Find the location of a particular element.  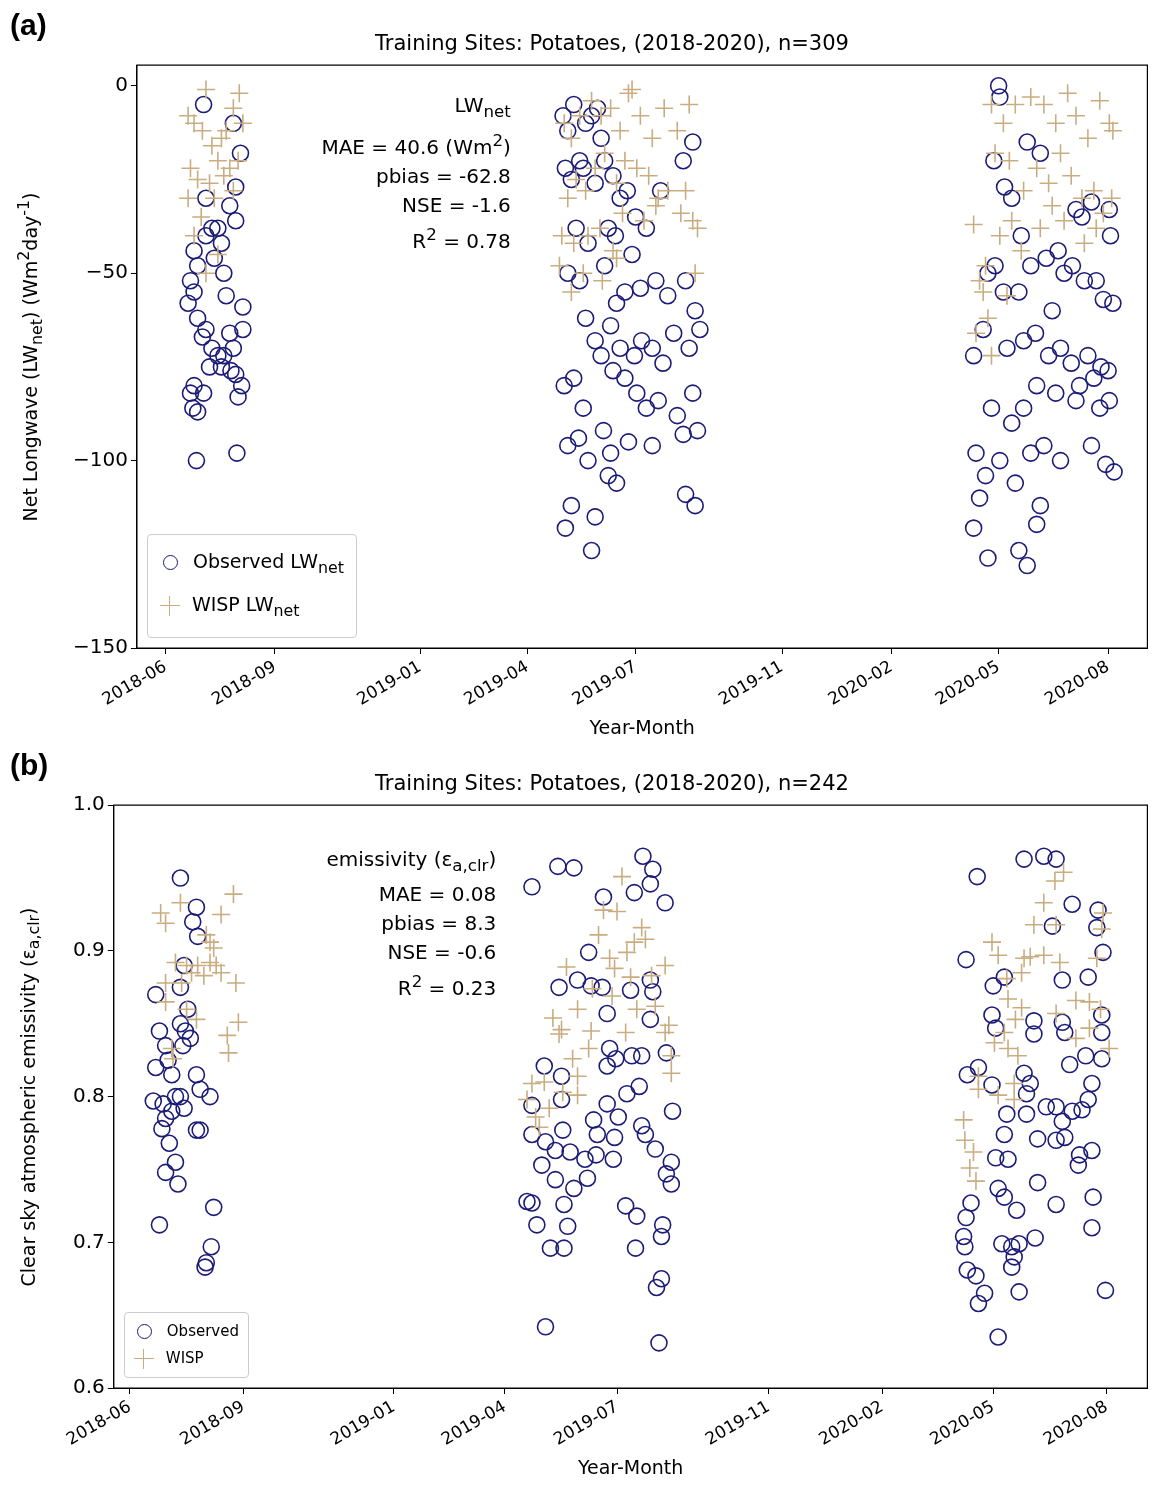

legend-label: WISP LW$_{net}$ is located at coordinates (245, 607).